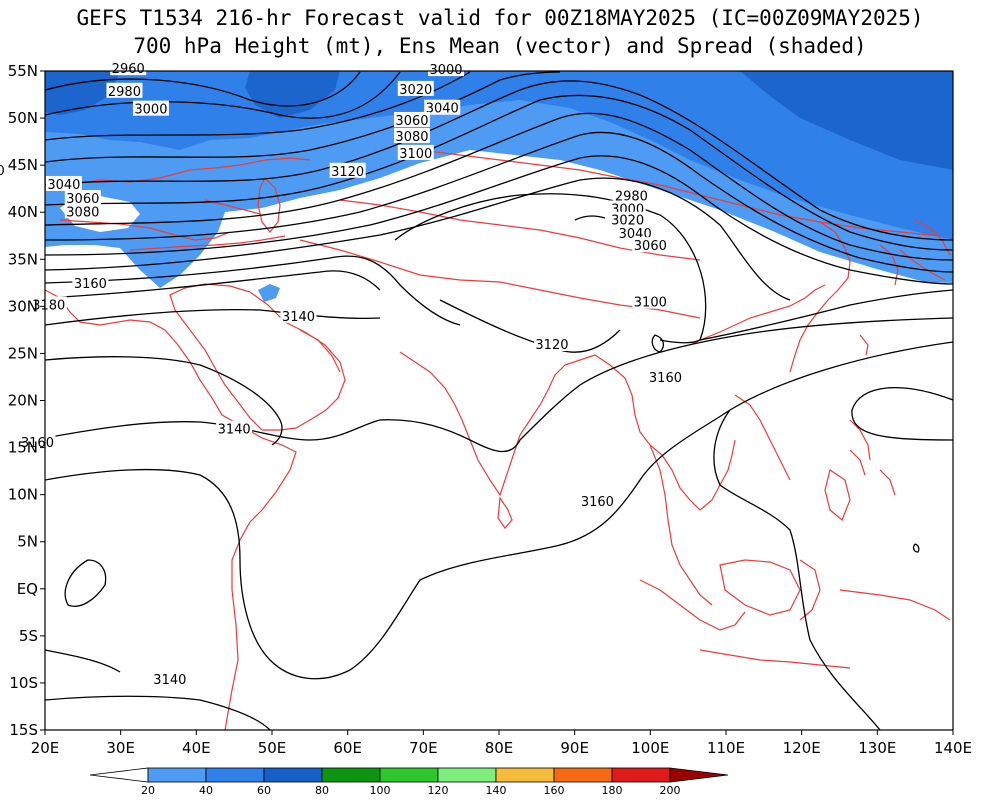  What do you see at coordinates (23, 401) in the screenshot?
I see `lat-tick-label: 20N` at bounding box center [23, 401].